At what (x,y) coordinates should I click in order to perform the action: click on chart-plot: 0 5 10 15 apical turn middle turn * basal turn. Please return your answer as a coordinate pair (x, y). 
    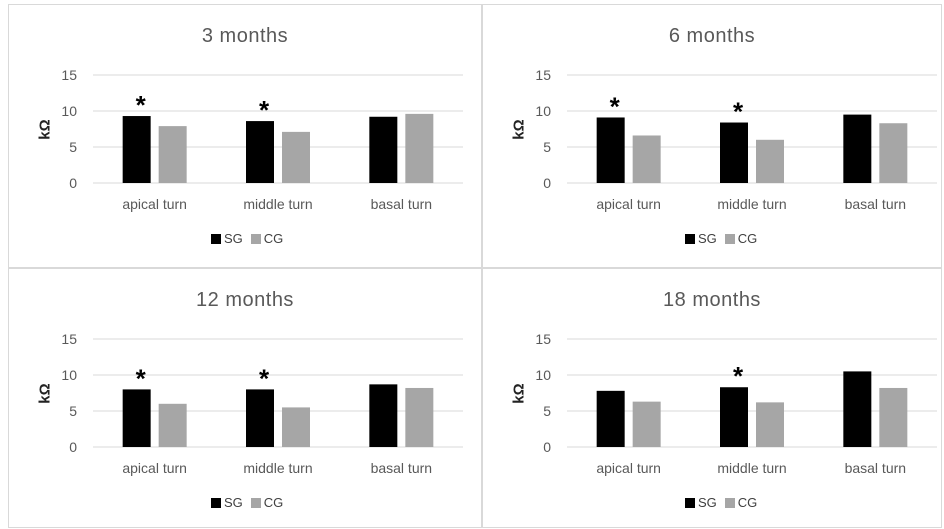
    Looking at the image, I should click on (736, 403).